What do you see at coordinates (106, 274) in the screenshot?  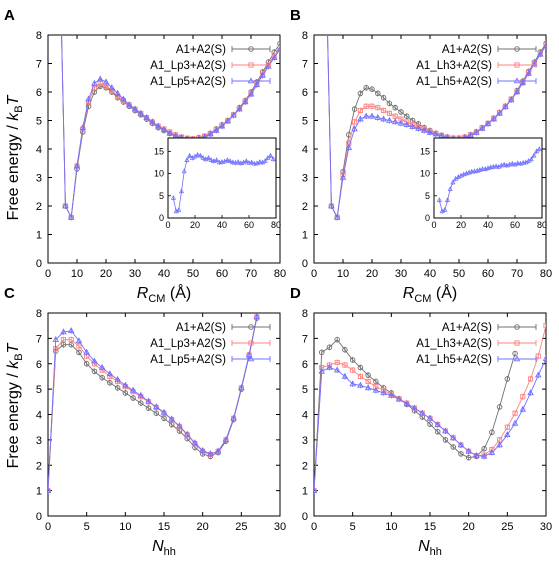 I see `x-tick-label: 20` at bounding box center [106, 274].